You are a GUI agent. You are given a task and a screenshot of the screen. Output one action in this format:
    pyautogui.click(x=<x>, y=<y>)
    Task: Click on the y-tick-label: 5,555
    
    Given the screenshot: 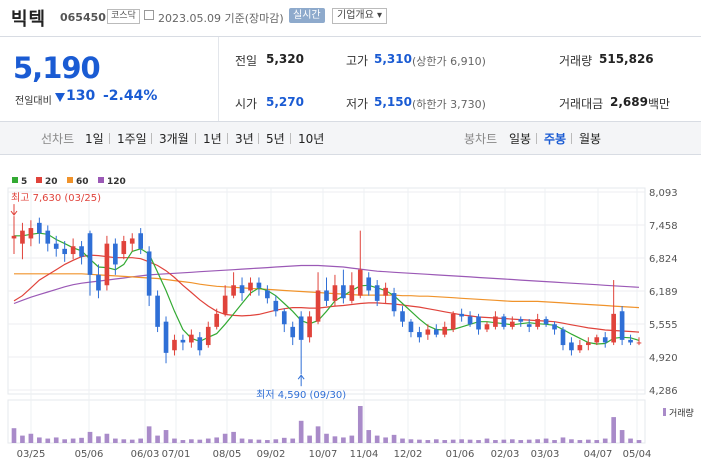 What is the action you would take?
    pyautogui.click(x=663, y=325)
    